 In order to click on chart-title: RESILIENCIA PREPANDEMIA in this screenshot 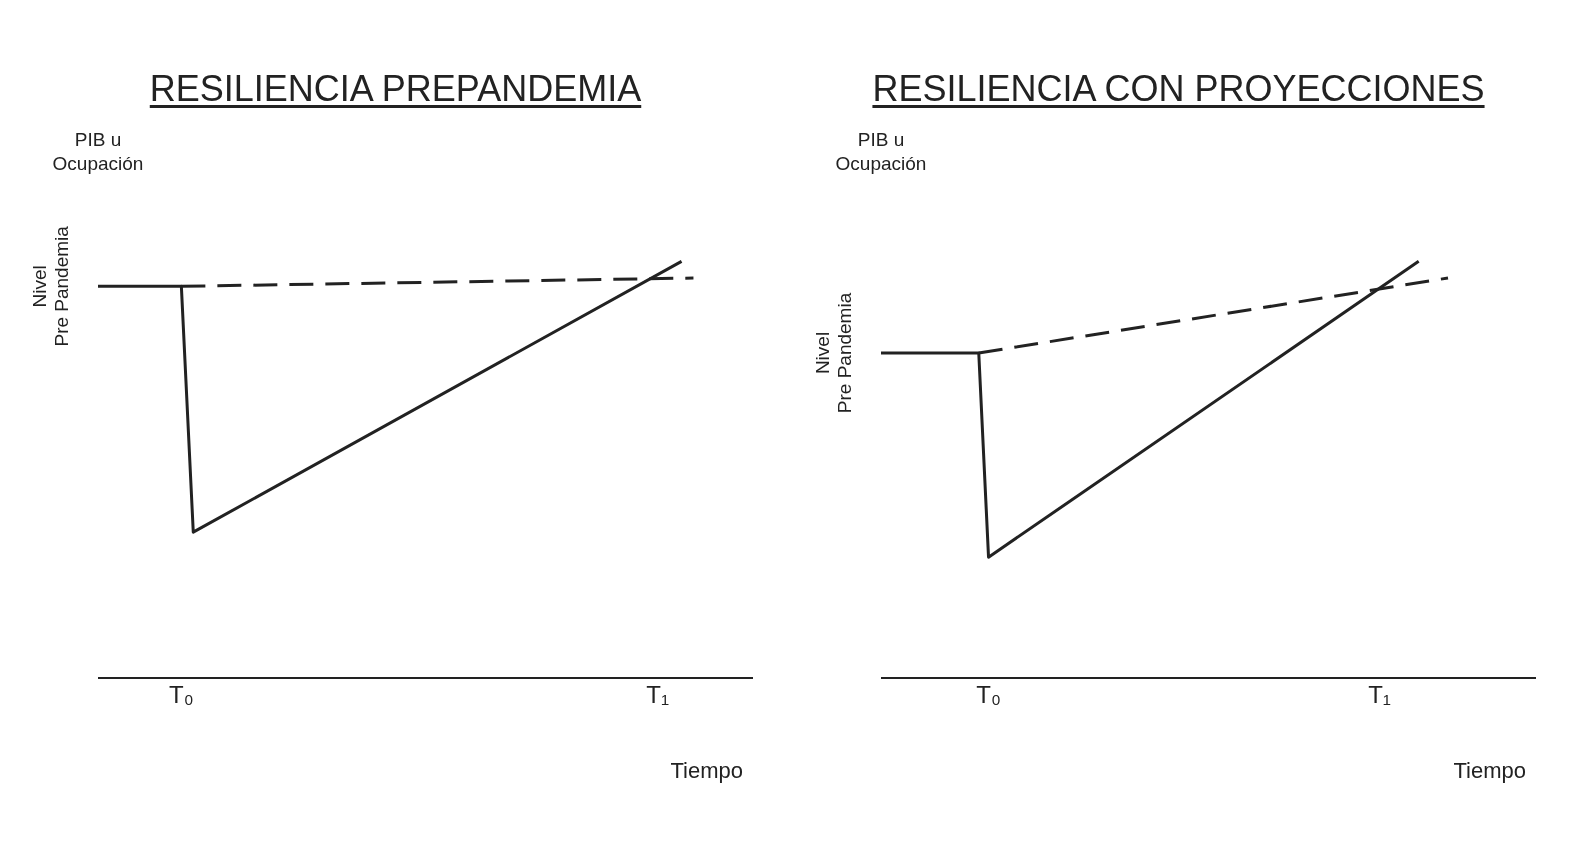, I will do `click(395, 89)`.